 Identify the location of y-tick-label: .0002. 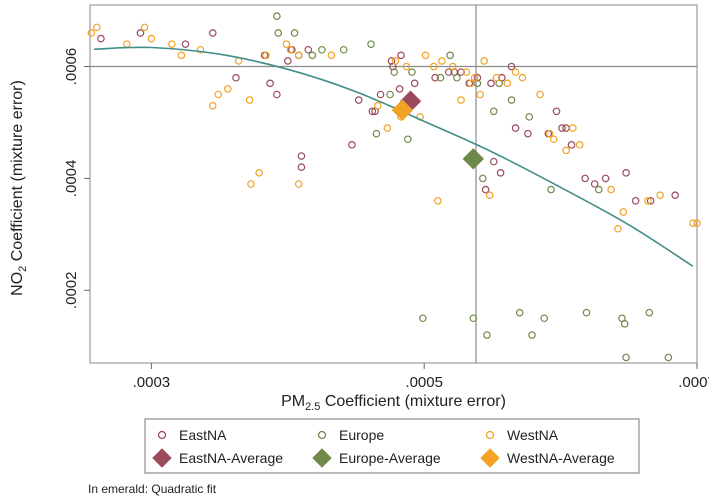
(71, 291).